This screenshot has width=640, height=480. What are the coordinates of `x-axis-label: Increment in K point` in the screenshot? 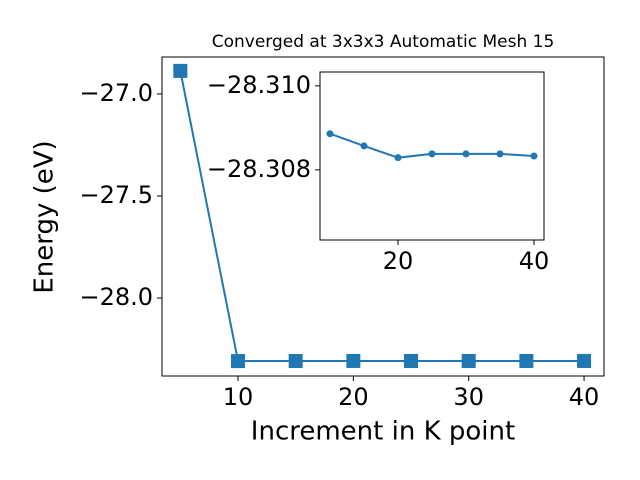 It's located at (383, 432).